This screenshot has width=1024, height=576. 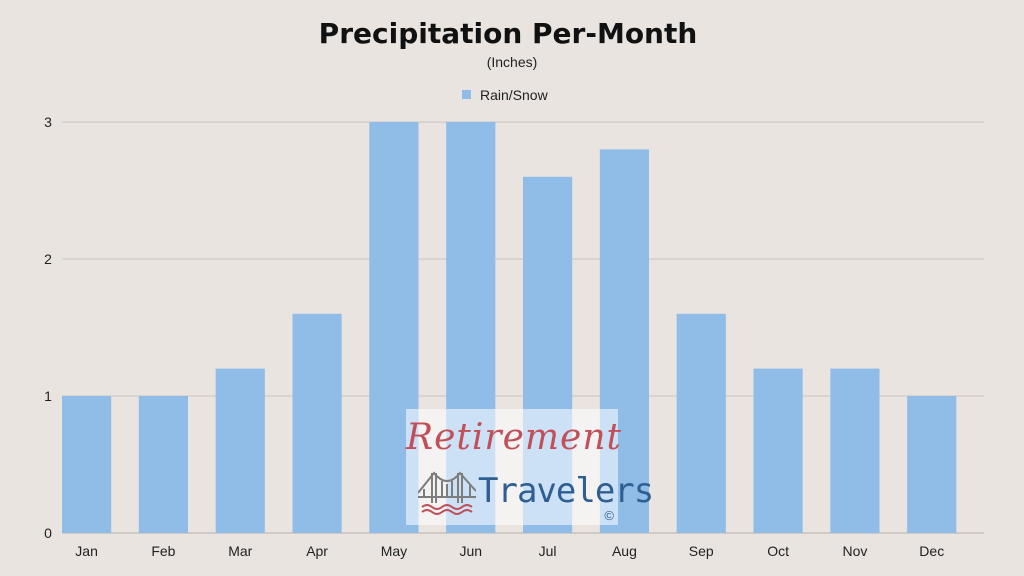 What do you see at coordinates (514, 95) in the screenshot?
I see `legend-label: Rain/Snow` at bounding box center [514, 95].